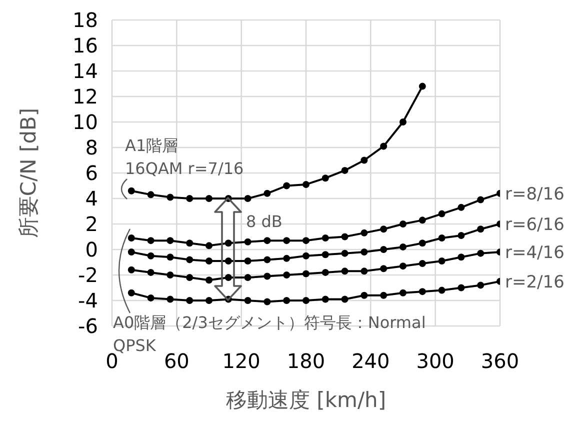  What do you see at coordinates (88, 300) in the screenshot?
I see `y-tick-label: -4` at bounding box center [88, 300].